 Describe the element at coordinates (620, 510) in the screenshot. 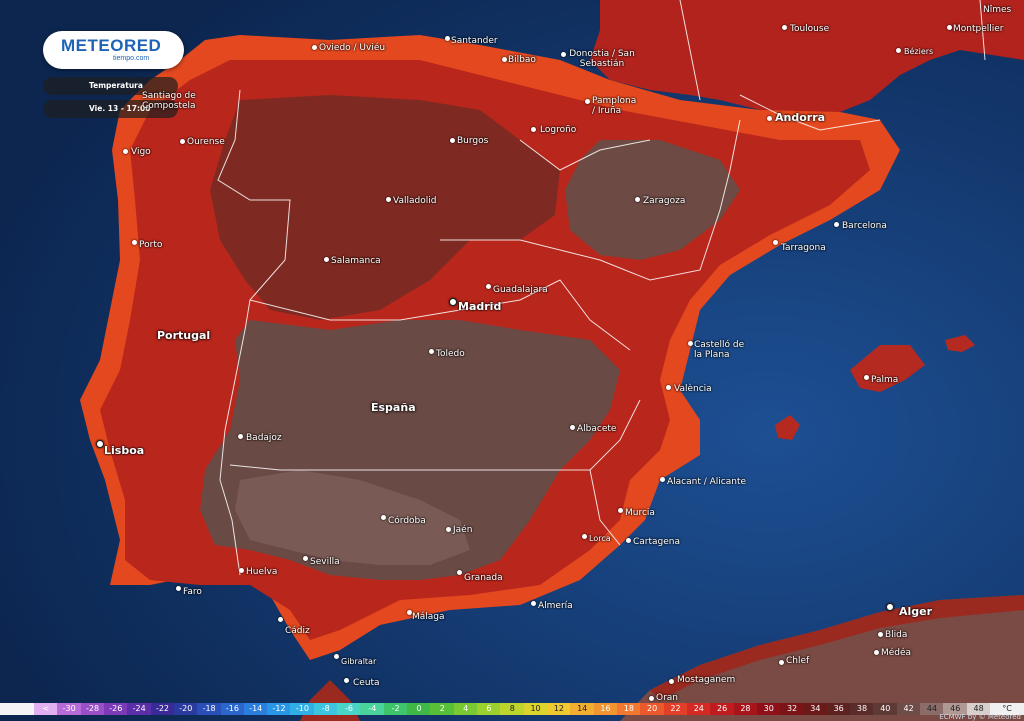

I see `city-dot-murcia` at that location.